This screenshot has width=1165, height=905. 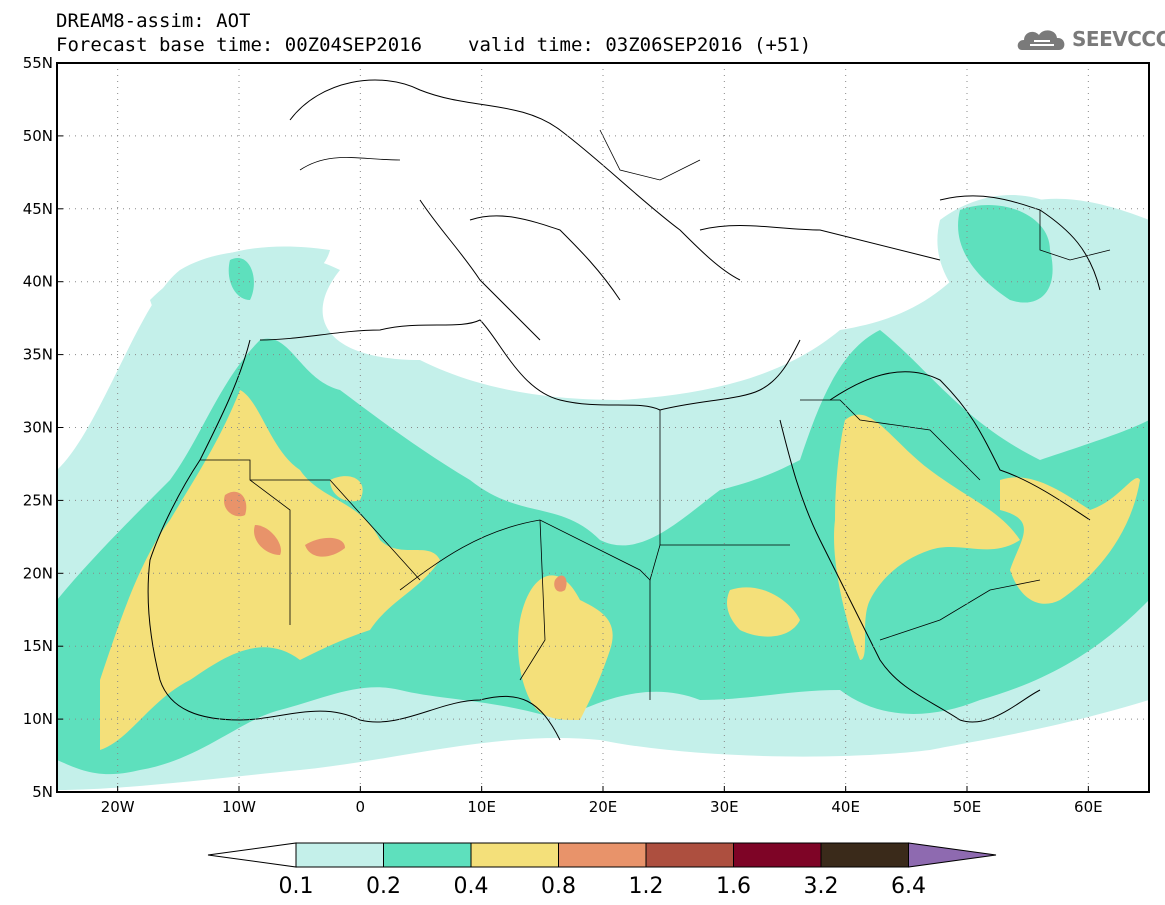 I want to click on x-tick-label: 40E, so click(x=845, y=807).